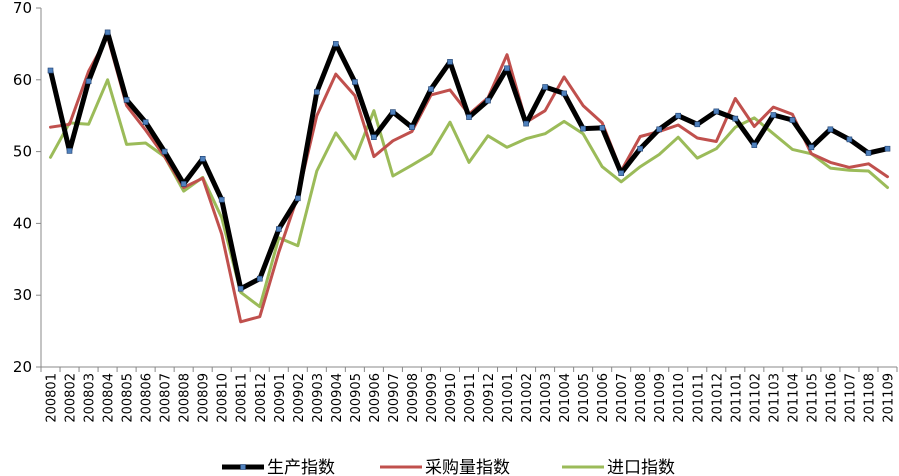 This screenshot has height=476, width=899. What do you see at coordinates (698, 398) in the screenshot?
I see `x-tick-label: 201011` at bounding box center [698, 398].